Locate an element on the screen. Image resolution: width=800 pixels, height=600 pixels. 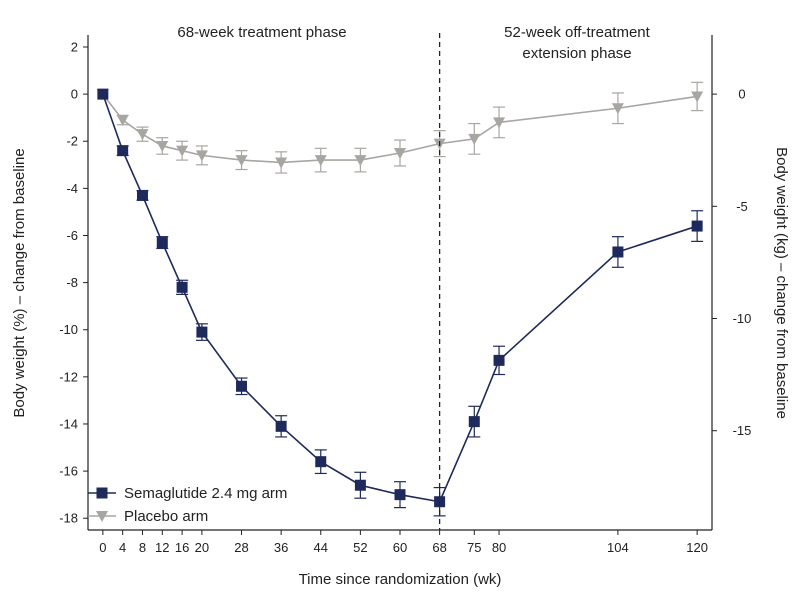
phase-label-treatment: 68-week treatment phase is located at coordinates (261, 32).